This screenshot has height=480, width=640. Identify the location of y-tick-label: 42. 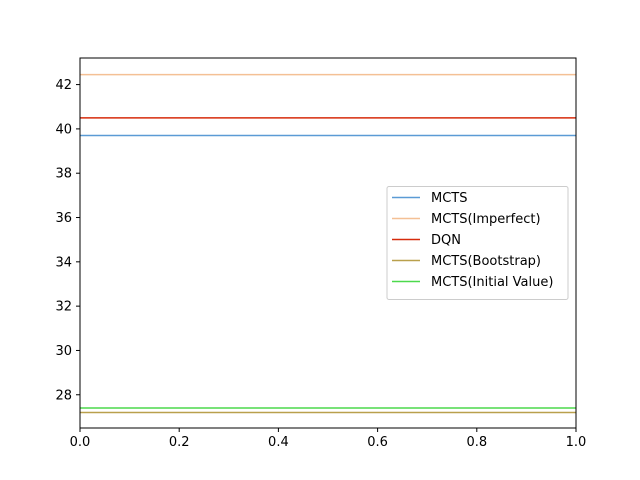
(63, 85).